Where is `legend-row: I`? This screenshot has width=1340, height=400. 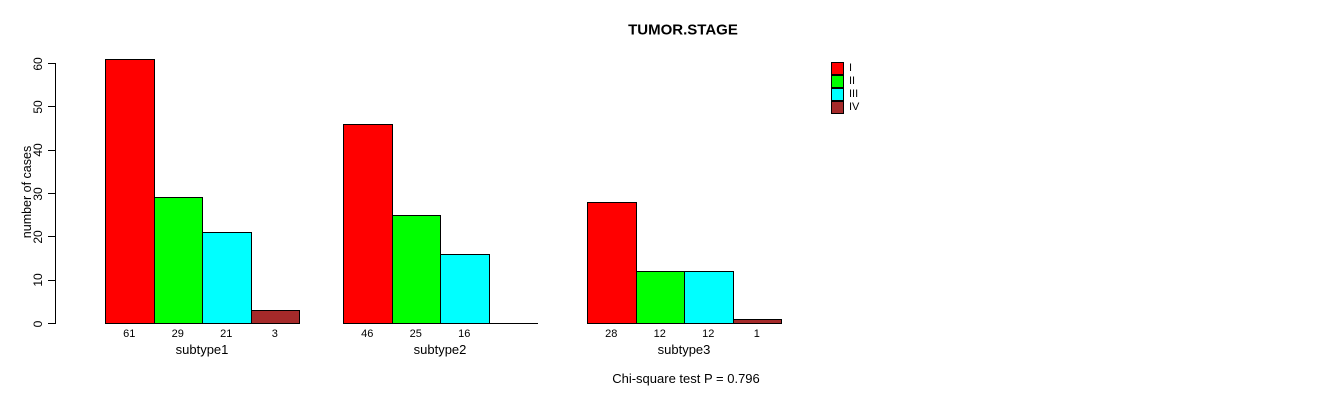
legend-row: I is located at coordinates (845, 68).